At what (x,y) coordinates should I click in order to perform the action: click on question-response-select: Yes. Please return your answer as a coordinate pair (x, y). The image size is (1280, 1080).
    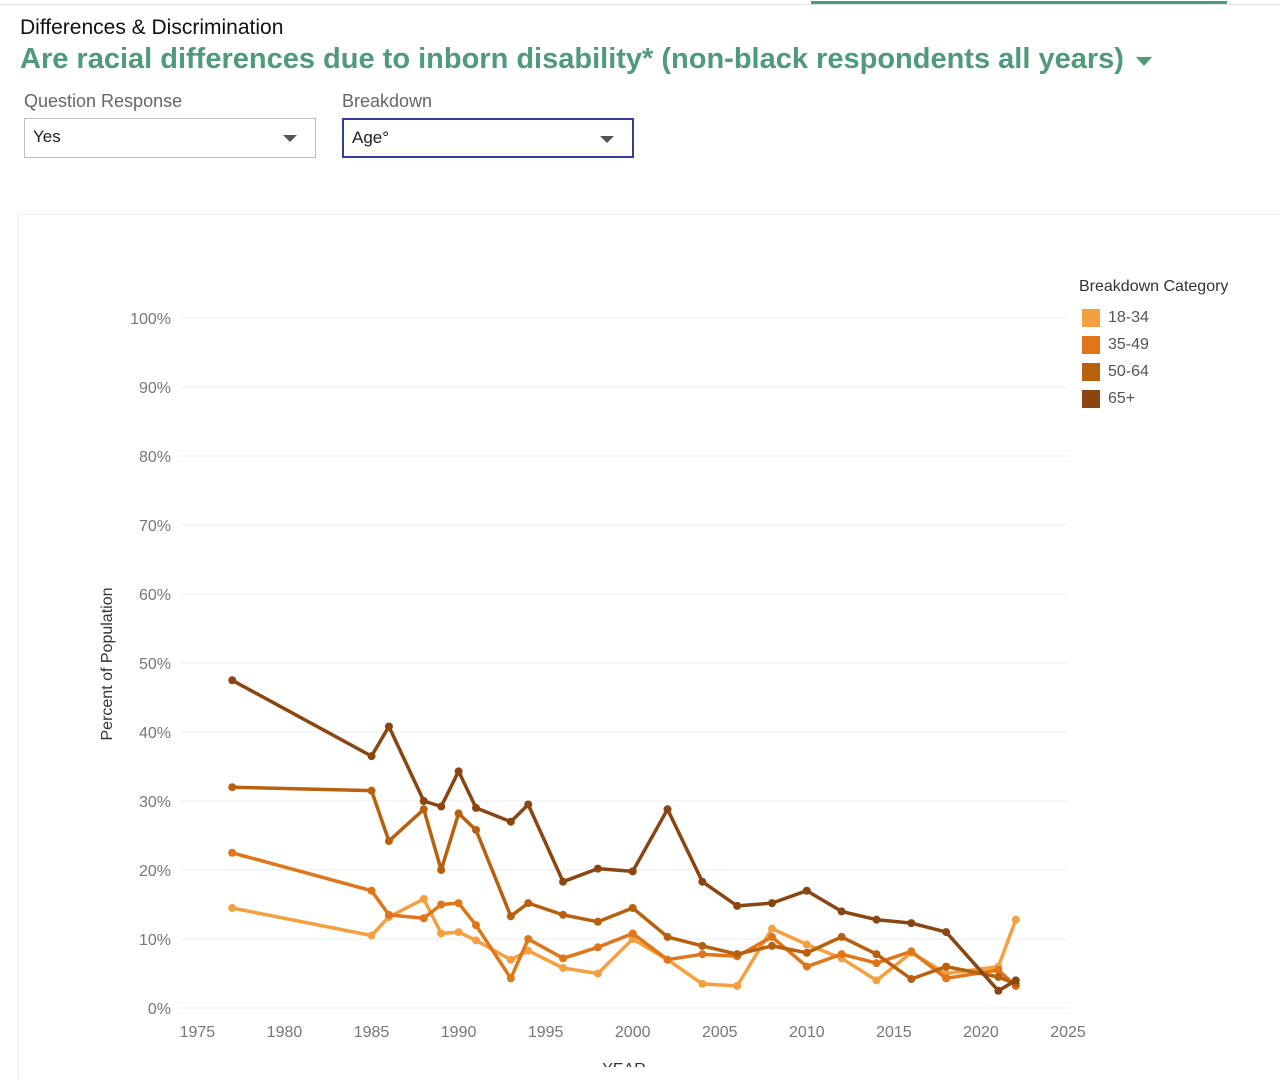
    Looking at the image, I should click on (170, 138).